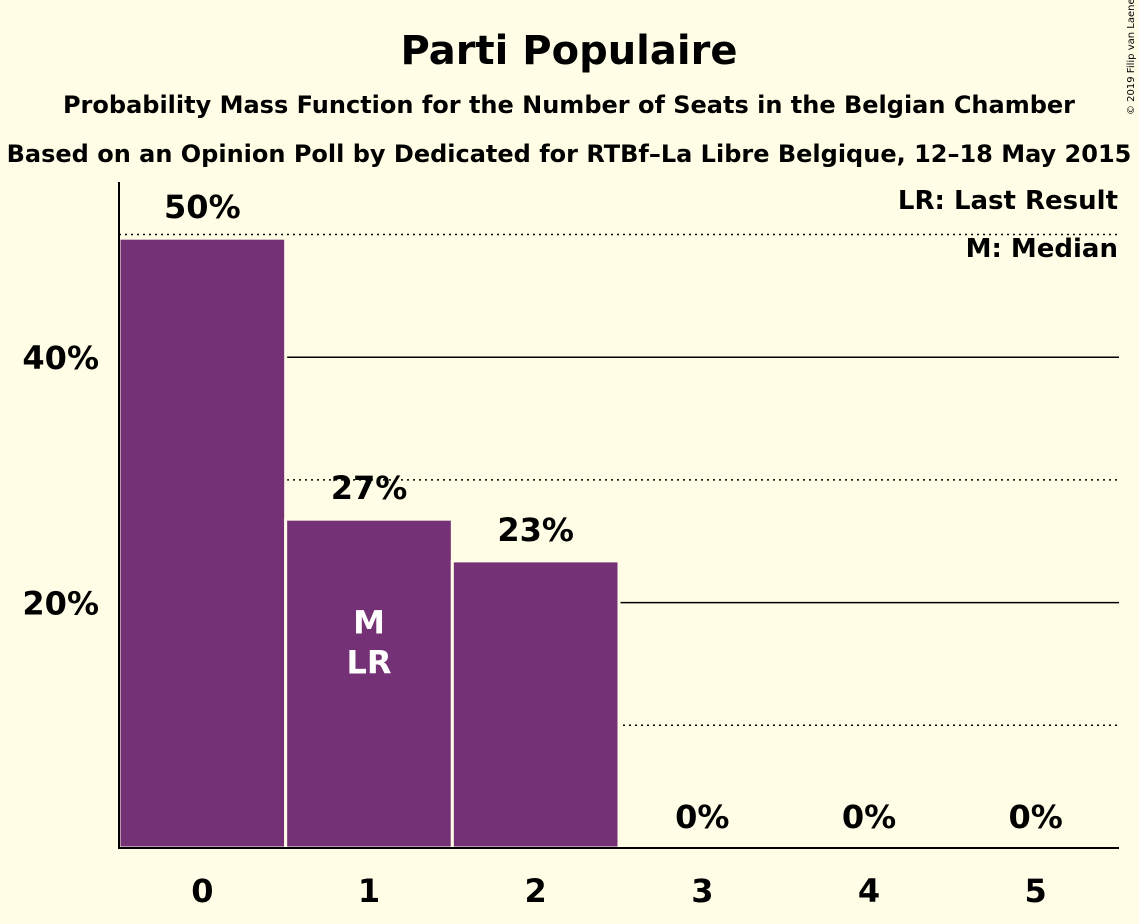 The width and height of the screenshot is (1139, 924). I want to click on y-tick-label: 20%, so click(60, 604).